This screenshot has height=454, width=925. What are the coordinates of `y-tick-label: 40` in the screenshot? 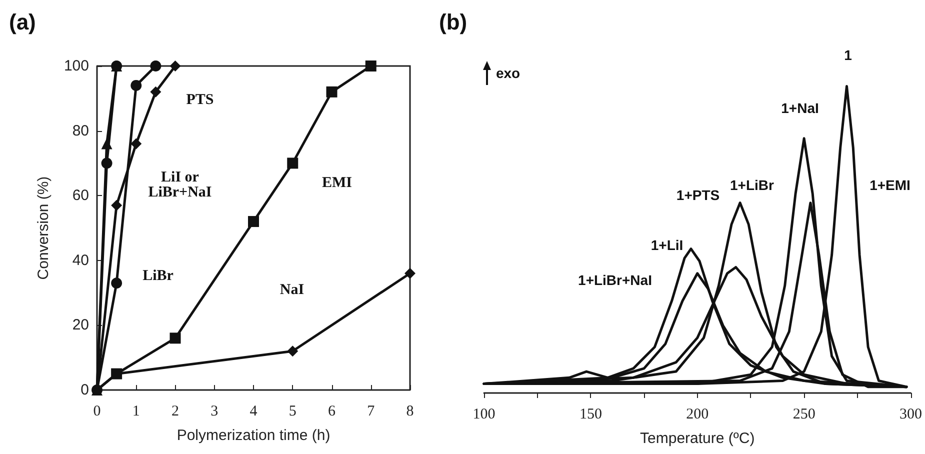 It's located at (80, 260).